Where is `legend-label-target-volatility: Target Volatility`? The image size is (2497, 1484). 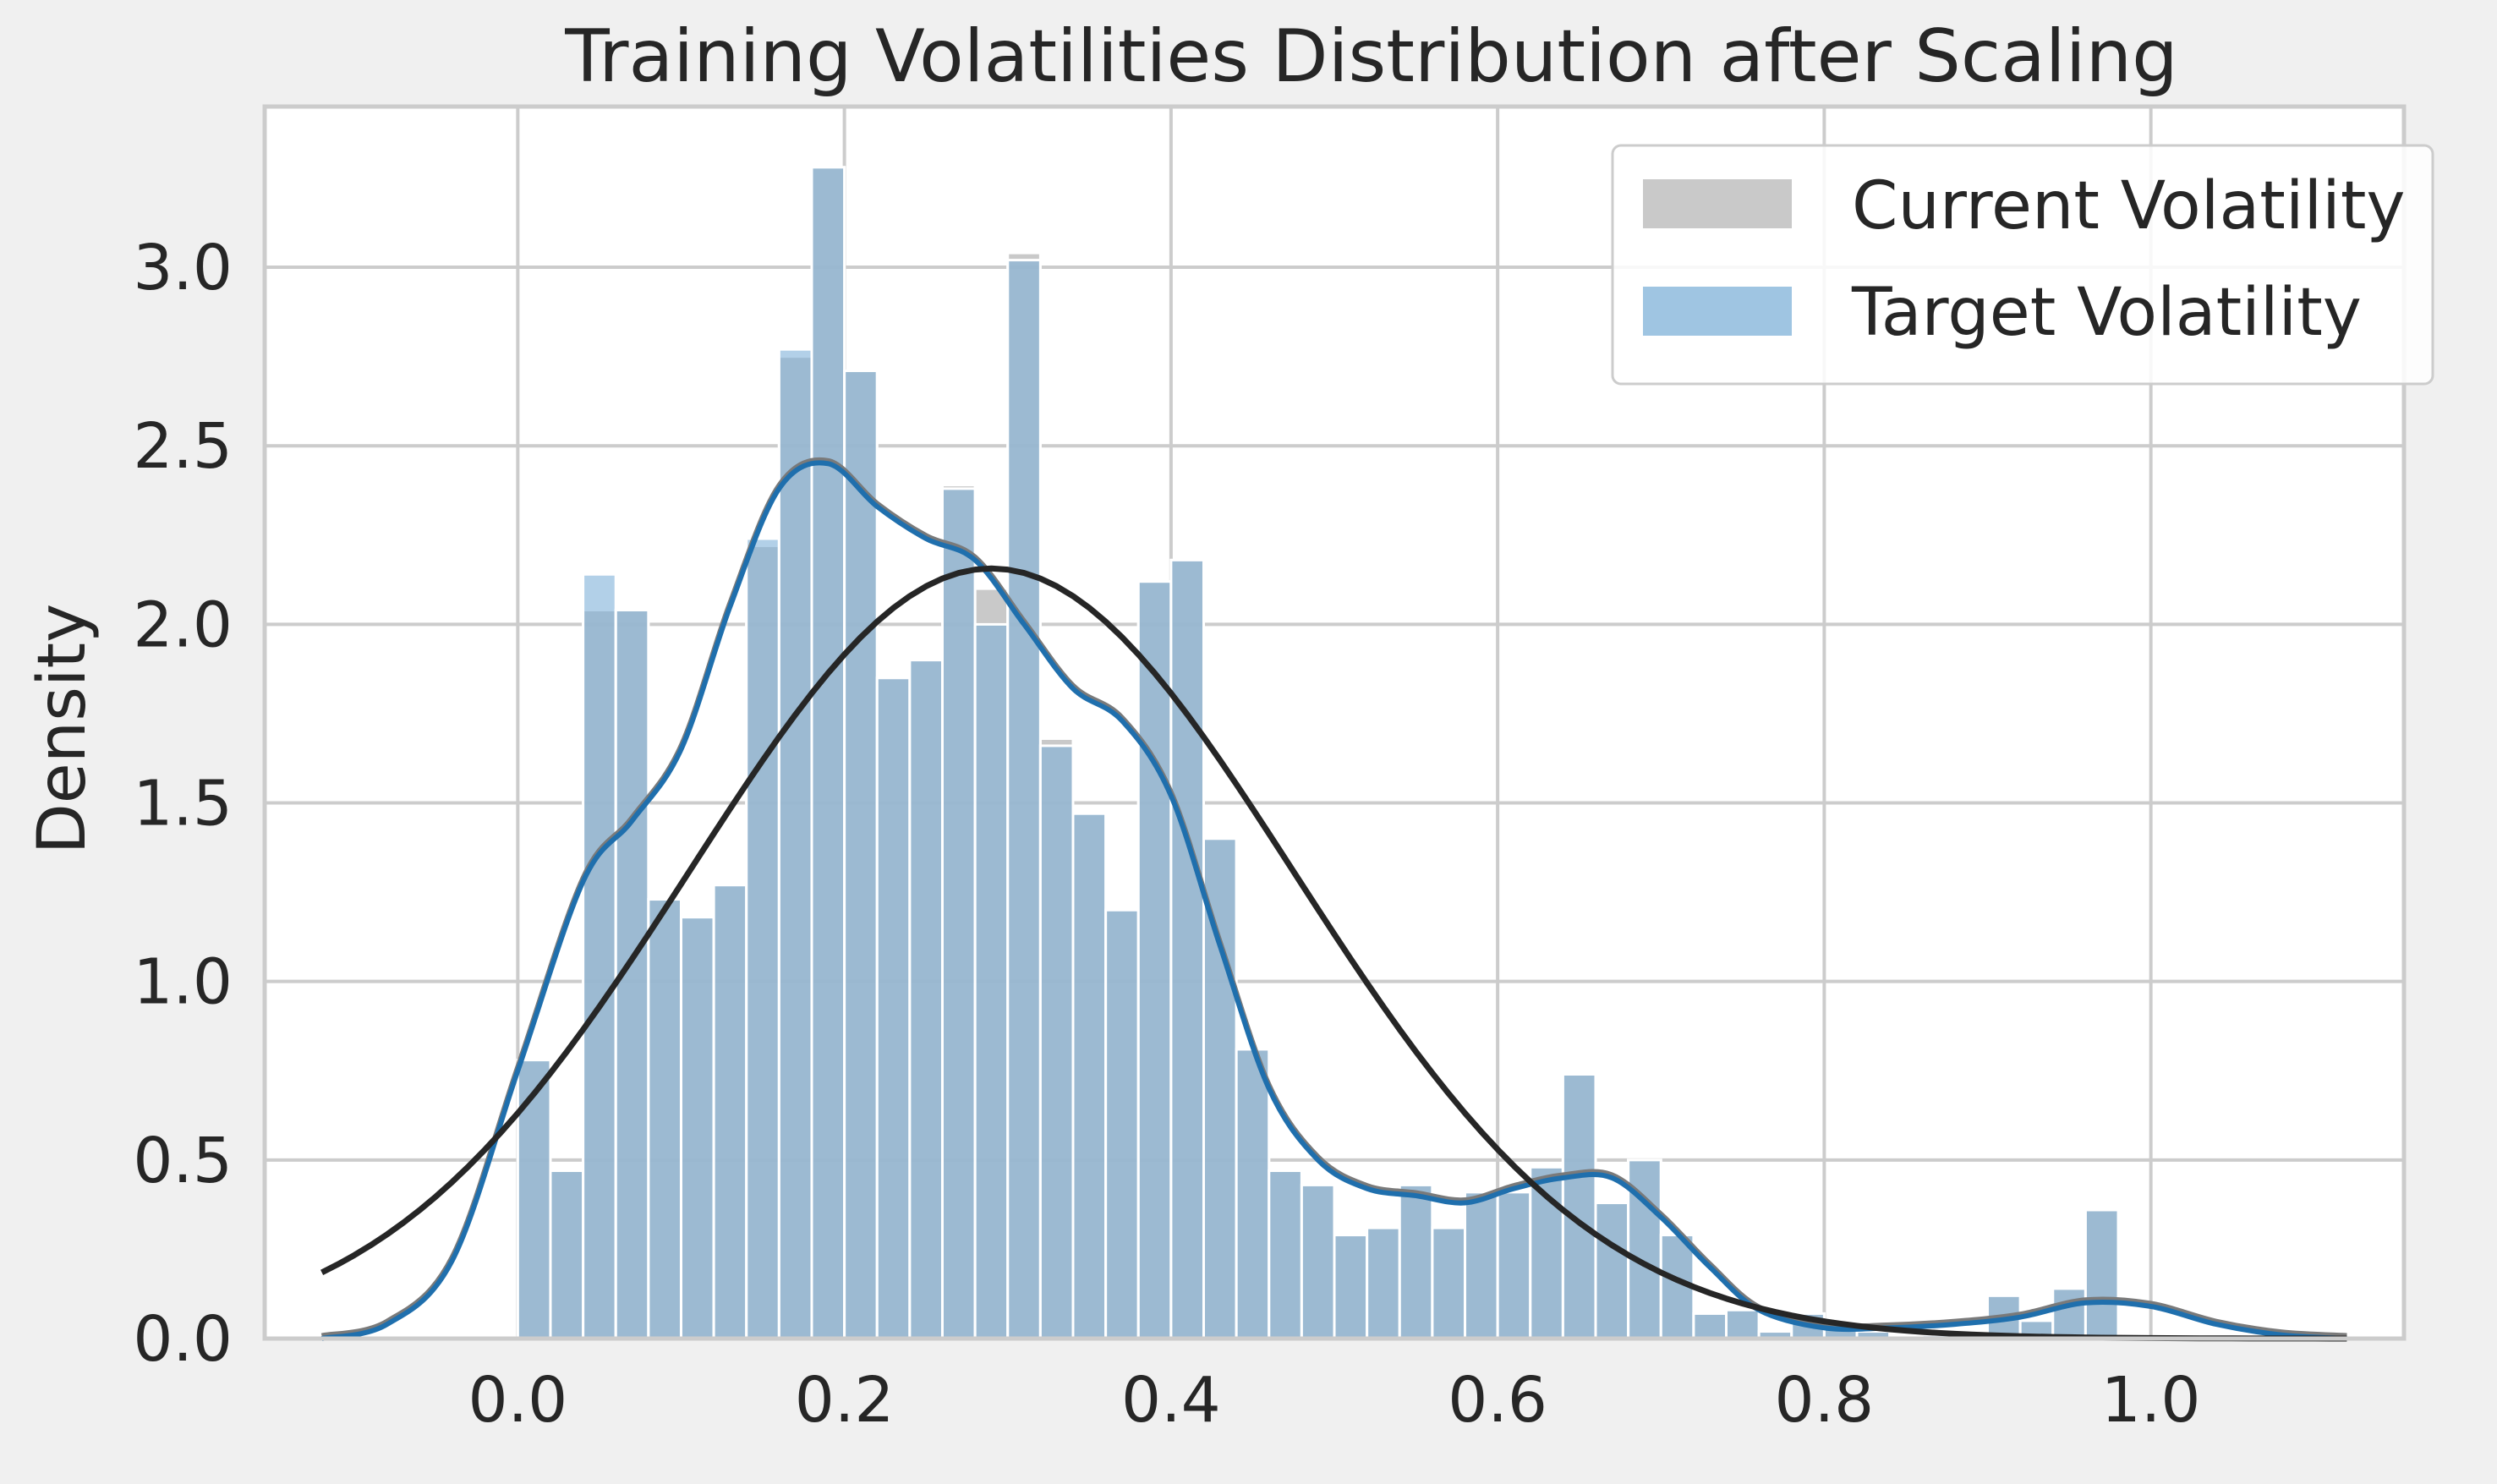
legend-label-target-volatility: Target Volatility is located at coordinates (2106, 313).